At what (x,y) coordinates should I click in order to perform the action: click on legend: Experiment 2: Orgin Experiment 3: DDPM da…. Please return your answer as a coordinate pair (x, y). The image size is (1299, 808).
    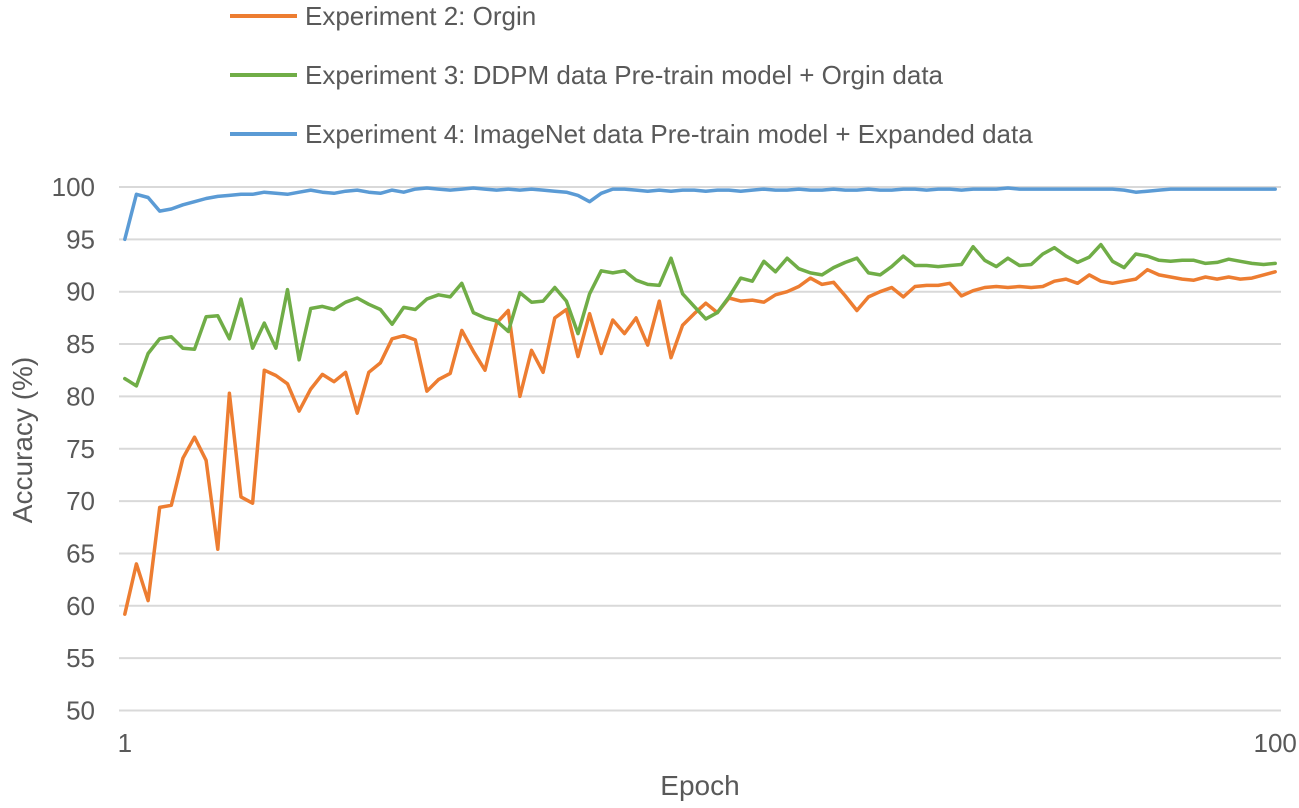
    Looking at the image, I should click on (631, 75).